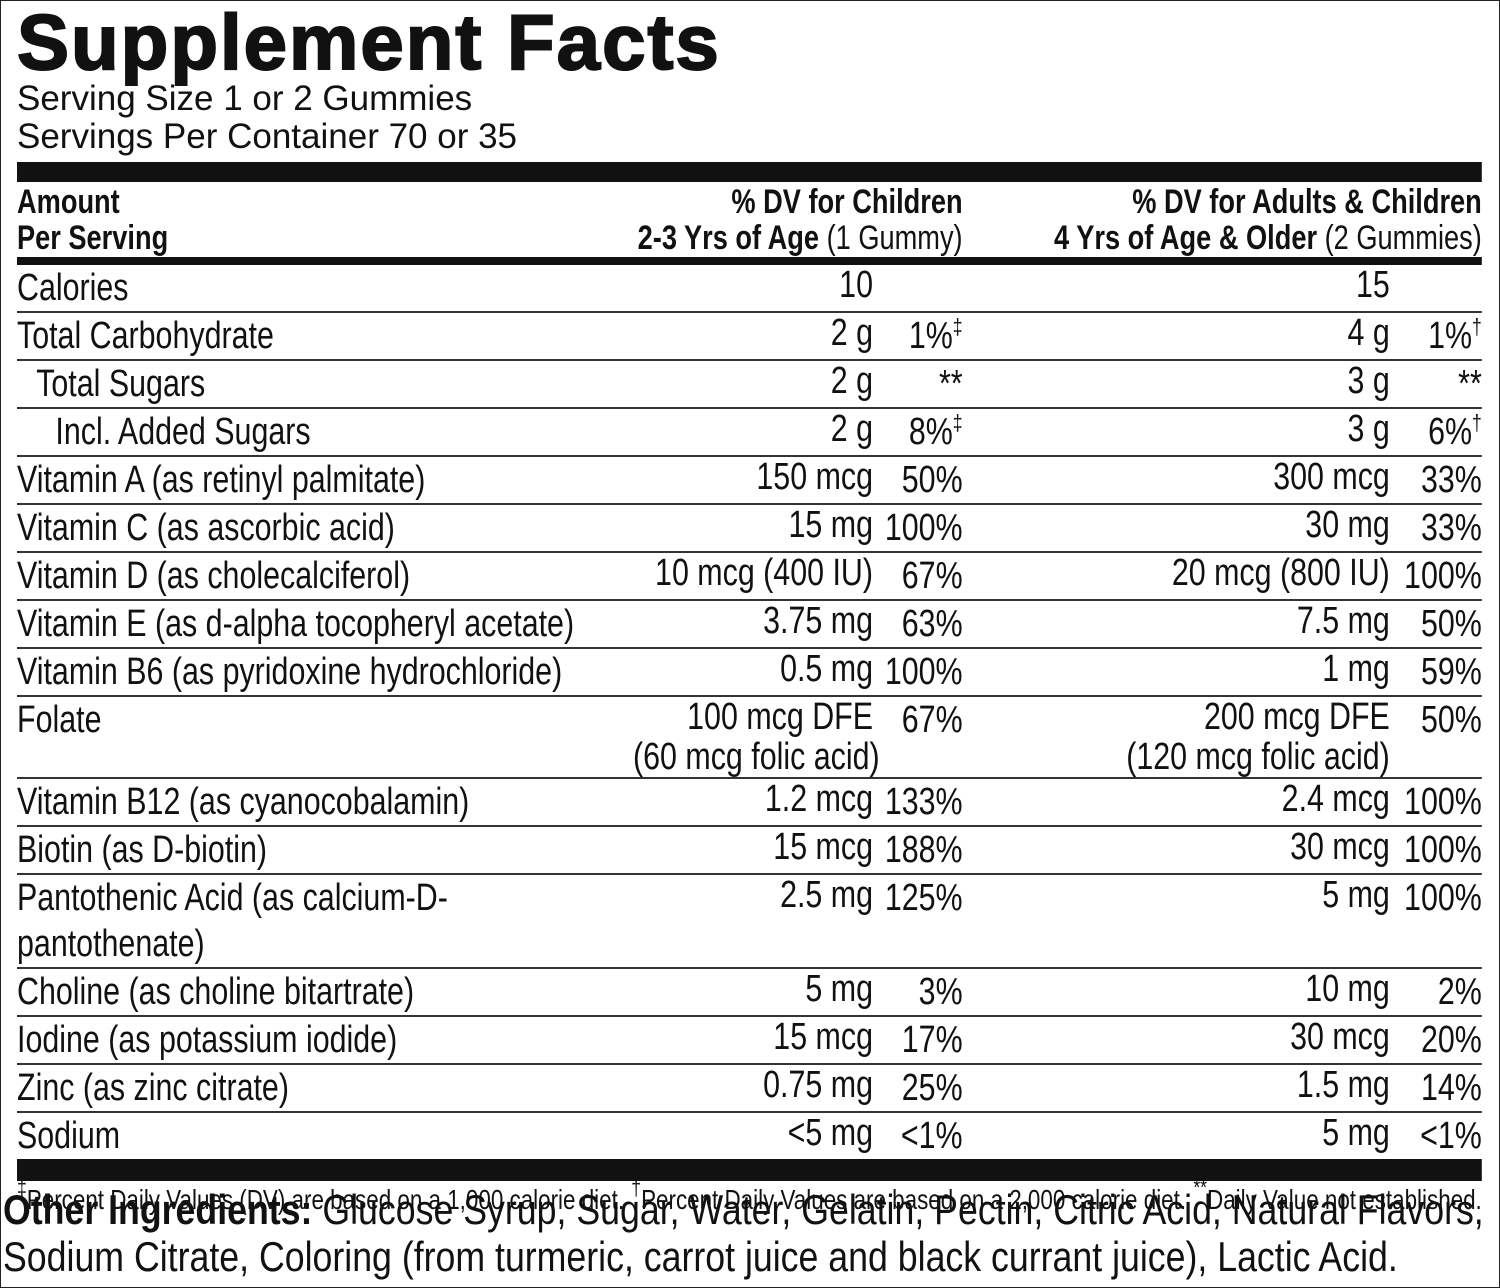  Describe the element at coordinates (68, 202) in the screenshot. I see `header-line: Amount` at that location.